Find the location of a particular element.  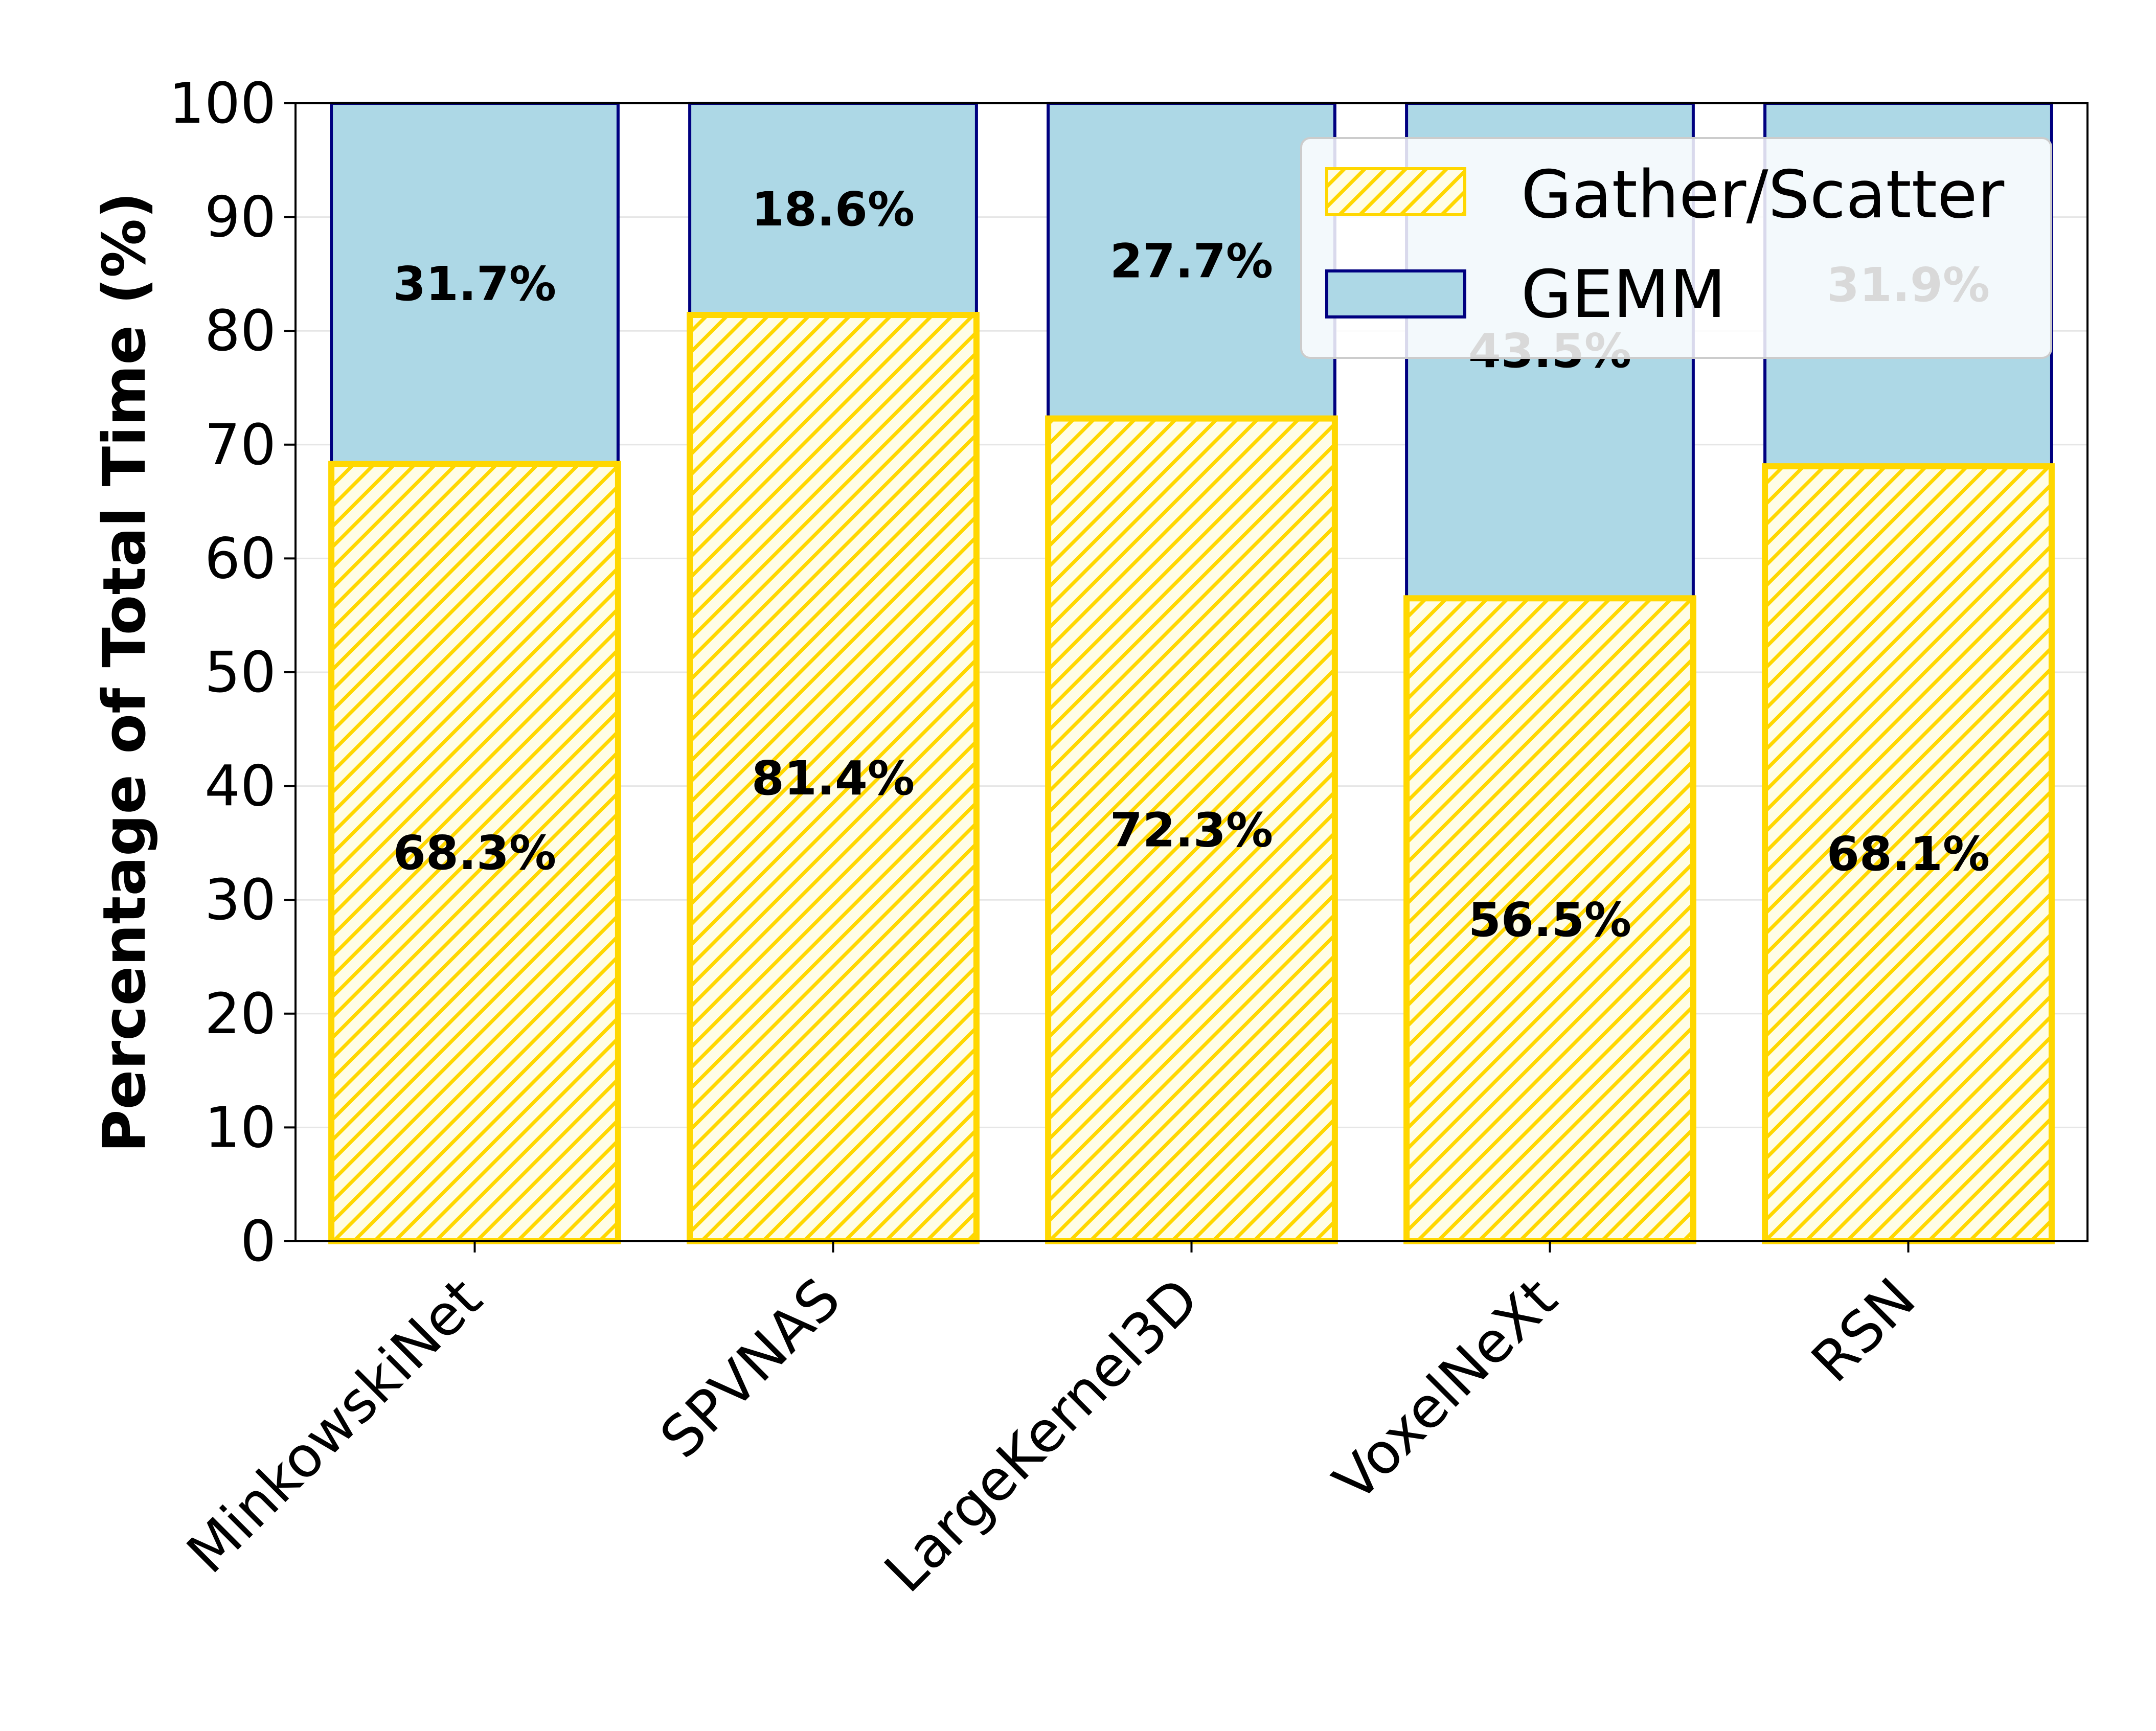

y-tick-label: 50 is located at coordinates (240, 673).